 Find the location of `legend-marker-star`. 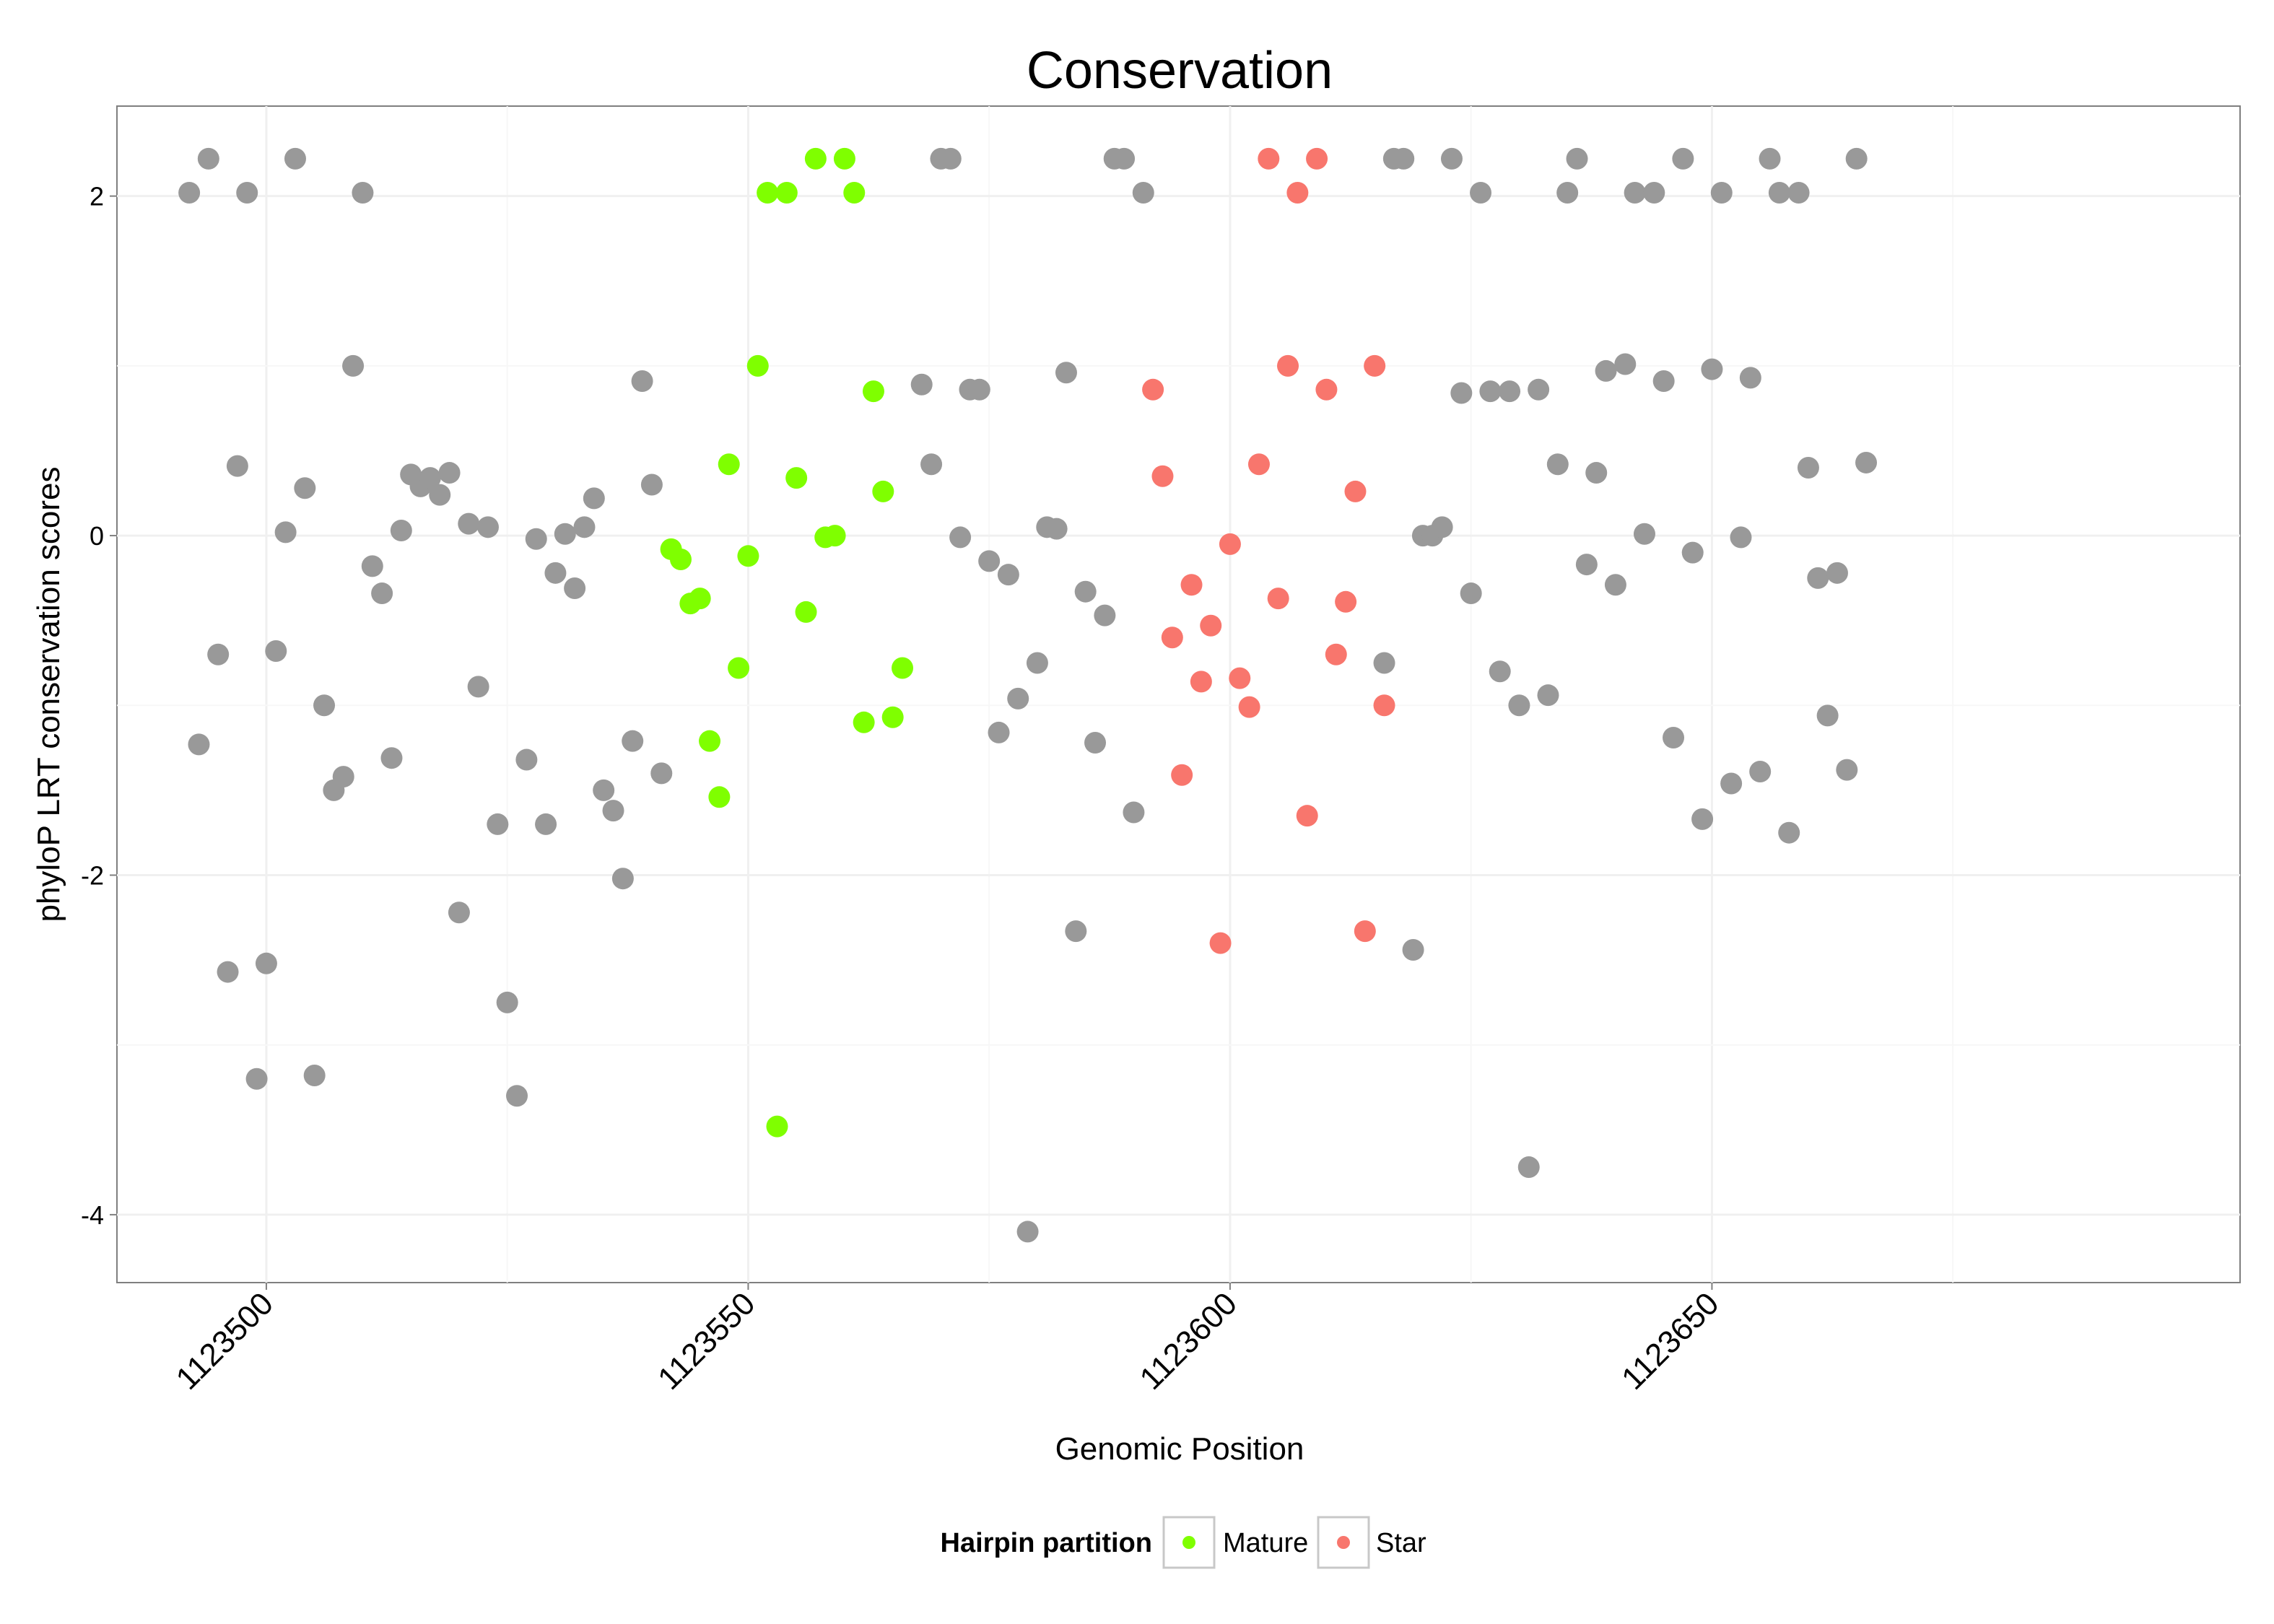

legend-marker-star is located at coordinates (1343, 1542).